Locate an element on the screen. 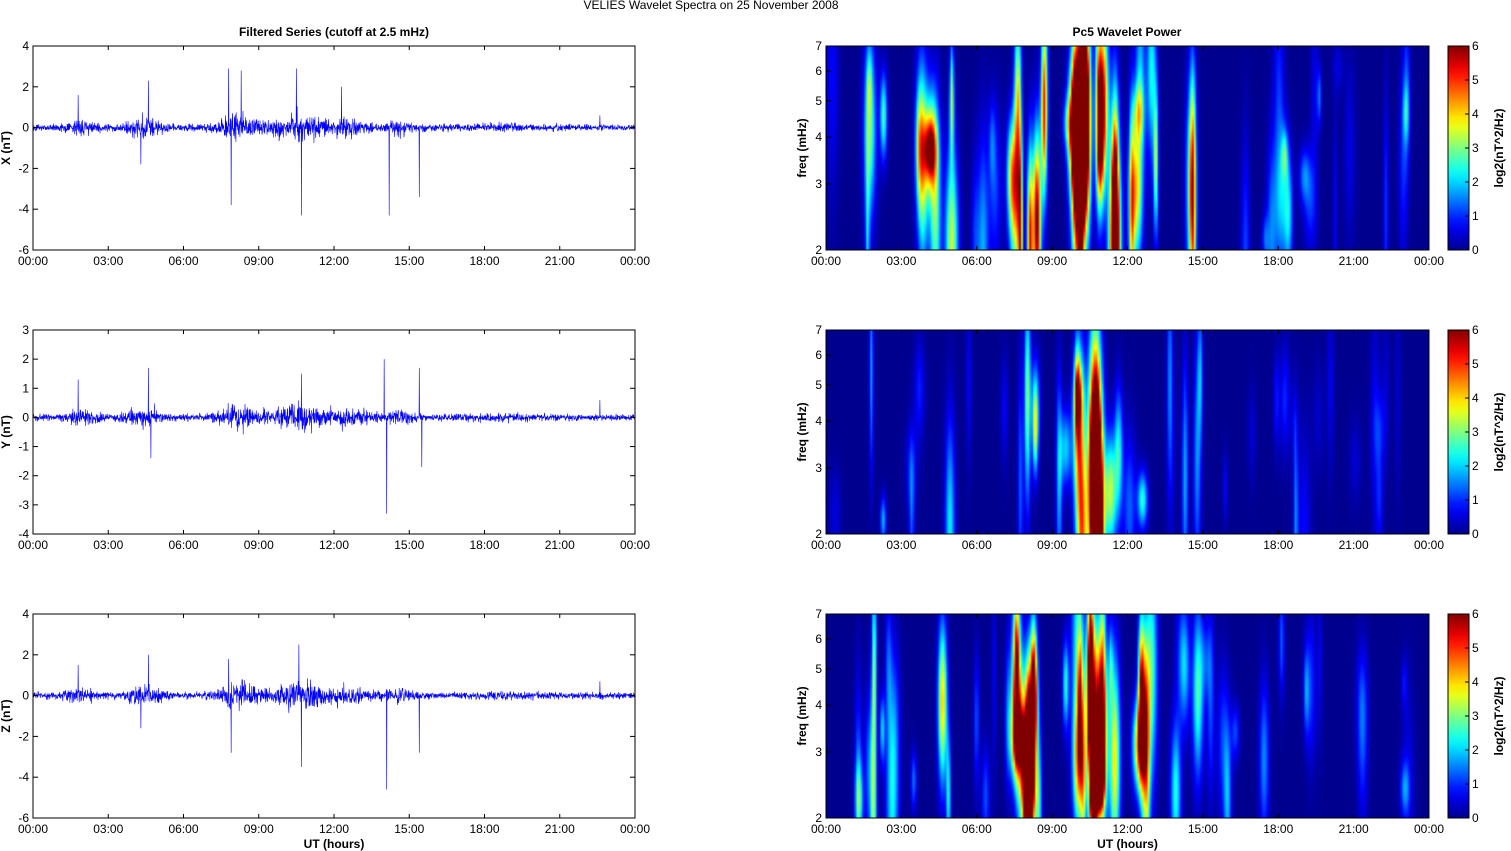 This screenshot has height=851, width=1511. wavelet-x-xtick-label: 21:00 is located at coordinates (1354, 261).